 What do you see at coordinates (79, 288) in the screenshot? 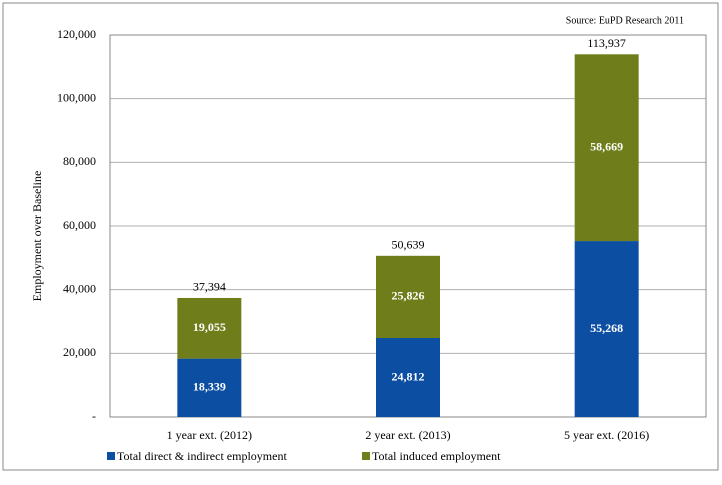
I see `y-tick-label: 40,000` at bounding box center [79, 288].